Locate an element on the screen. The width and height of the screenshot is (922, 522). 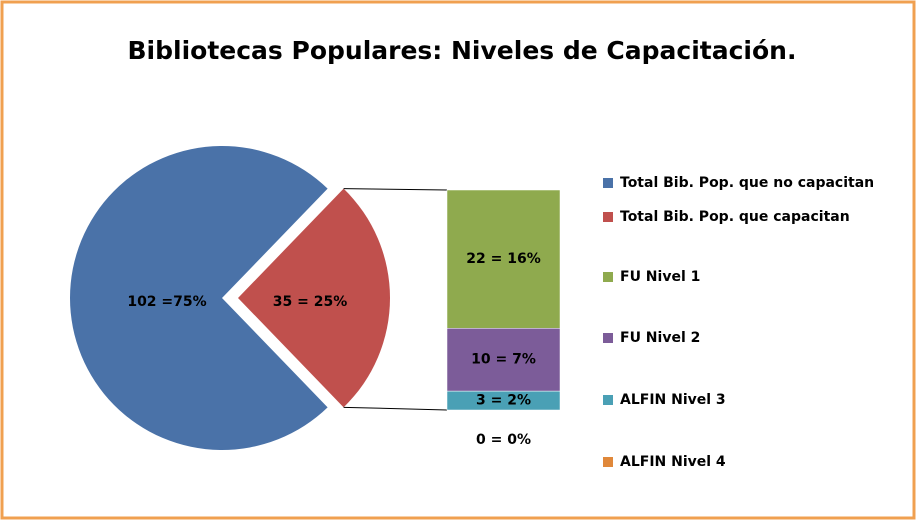
data-label: 102 =75% is located at coordinates (166, 302).